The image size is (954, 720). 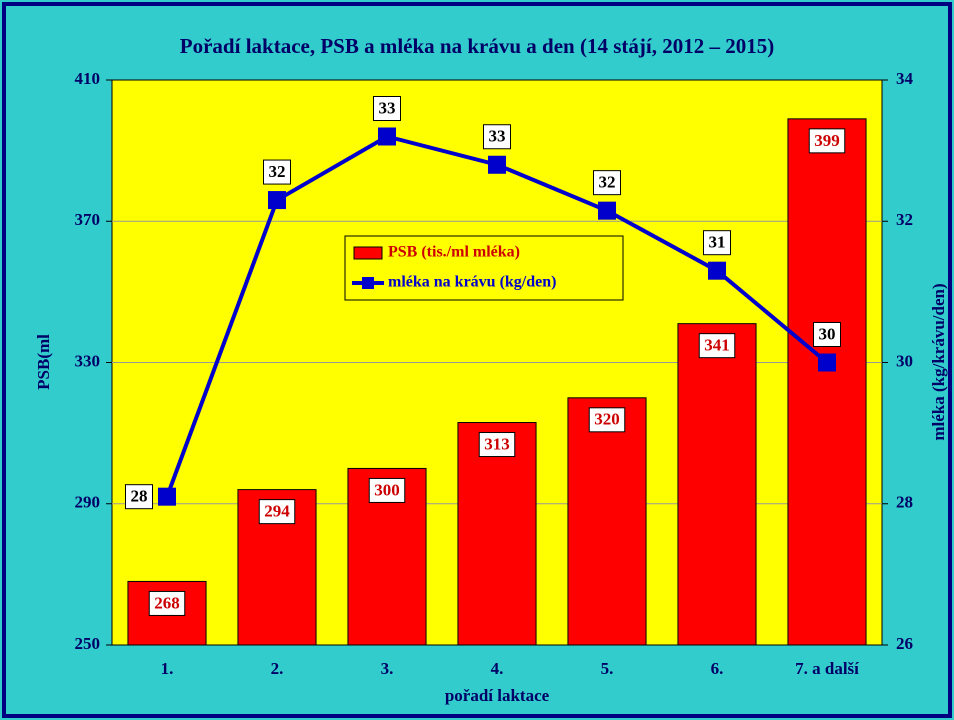 What do you see at coordinates (827, 668) in the screenshot?
I see `x-tick-label: 7. a další` at bounding box center [827, 668].